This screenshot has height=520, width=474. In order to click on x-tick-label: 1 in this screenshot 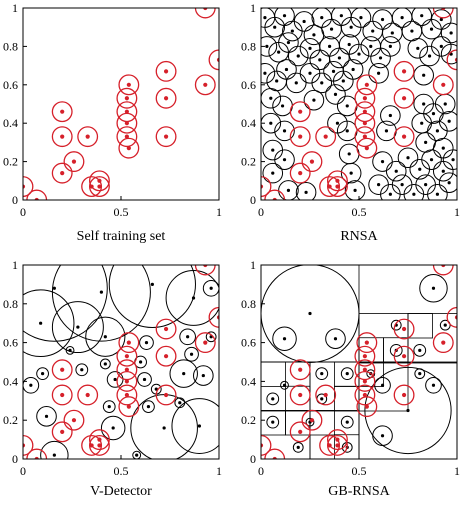, I will do `click(219, 471)`.